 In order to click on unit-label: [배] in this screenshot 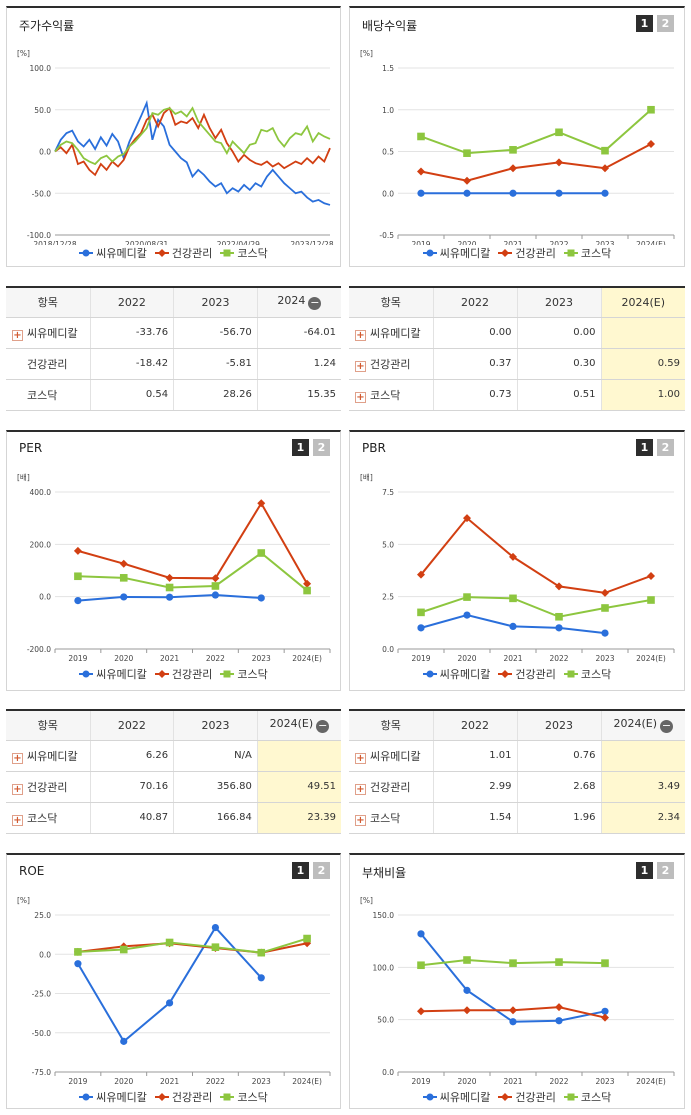, I will do `click(366, 477)`.